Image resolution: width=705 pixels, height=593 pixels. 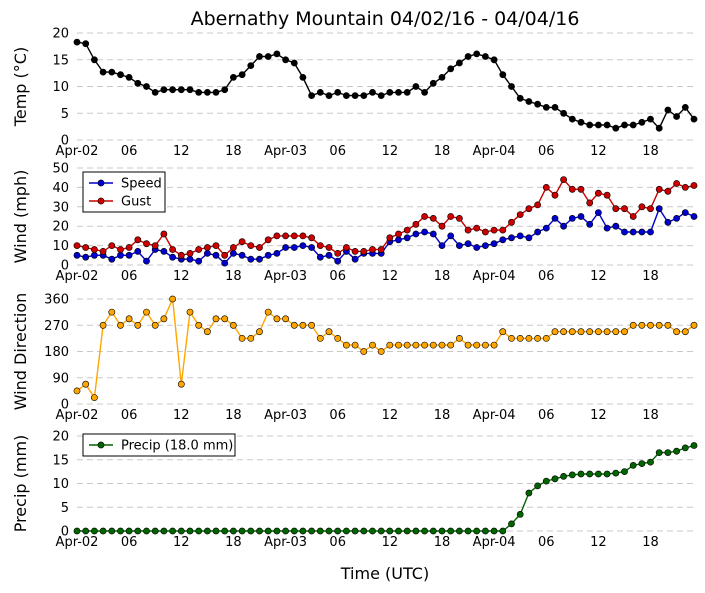 What do you see at coordinates (60, 60) in the screenshot?
I see `y-tick-label: 15` at bounding box center [60, 60].